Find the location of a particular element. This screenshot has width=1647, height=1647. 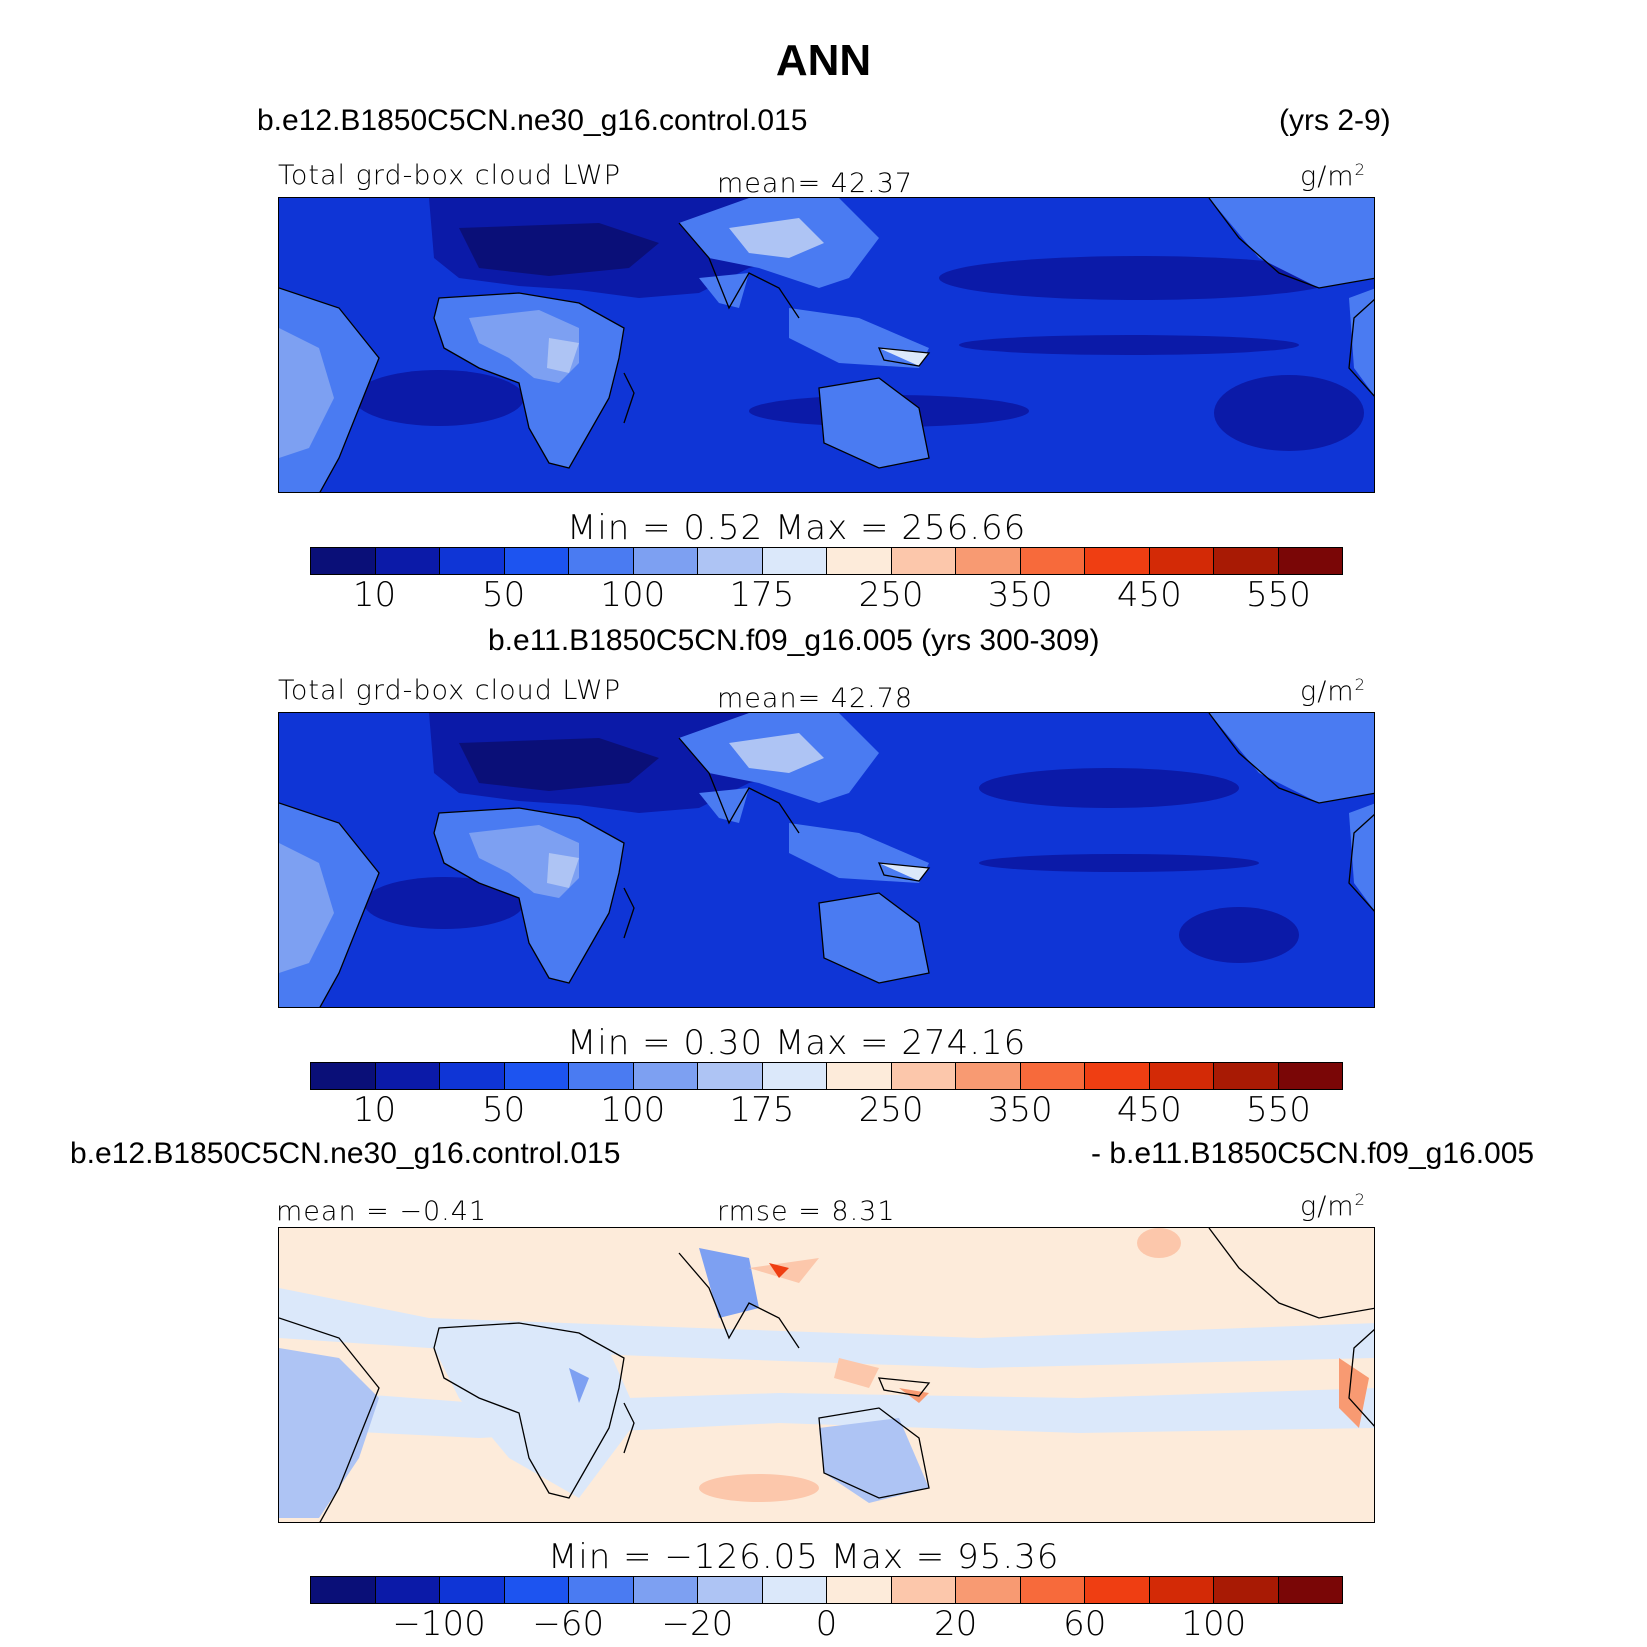

panel2-map is located at coordinates (826, 860).